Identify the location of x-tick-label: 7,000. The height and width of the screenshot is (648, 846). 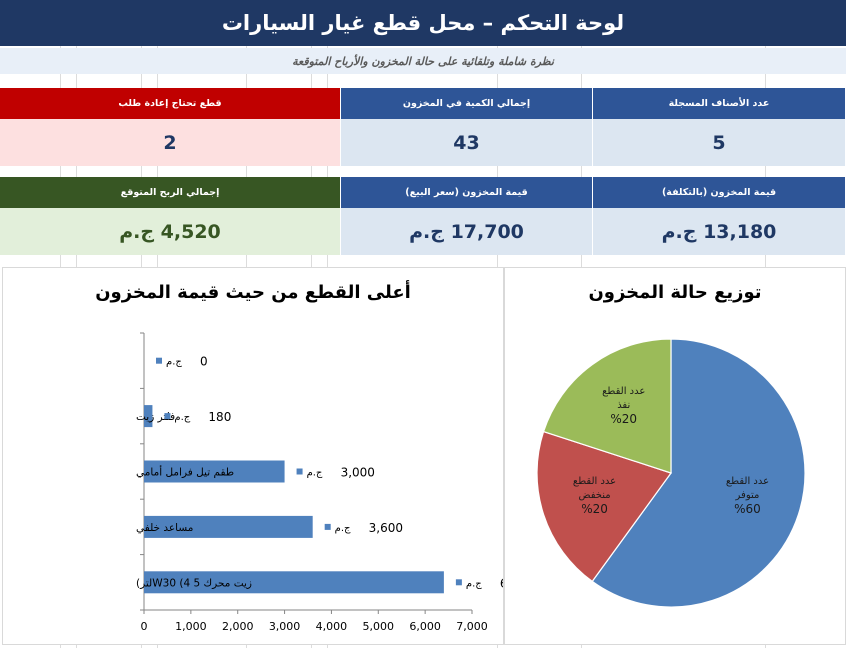
(472, 626).